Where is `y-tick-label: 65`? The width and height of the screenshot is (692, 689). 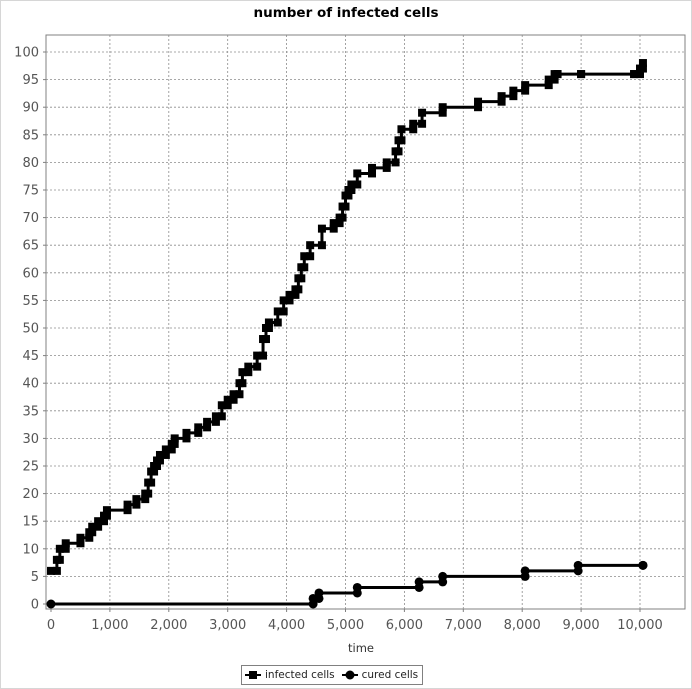 y-tick-label: 65 is located at coordinates (30, 246).